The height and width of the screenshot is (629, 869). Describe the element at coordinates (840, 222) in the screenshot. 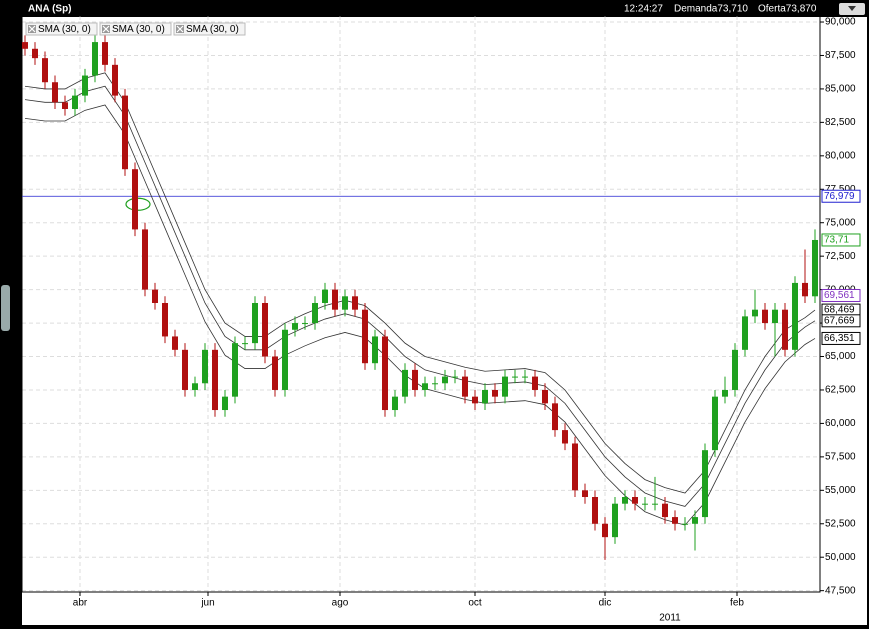

I see `y-tick-label: 75,000` at that location.